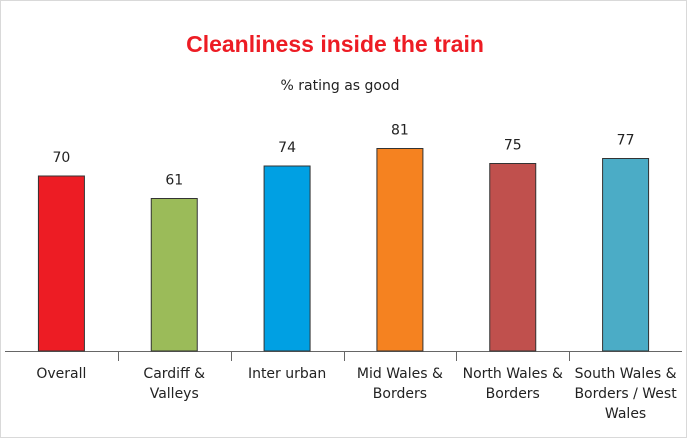  What do you see at coordinates (174, 181) in the screenshot?
I see `value-label: 61` at bounding box center [174, 181].